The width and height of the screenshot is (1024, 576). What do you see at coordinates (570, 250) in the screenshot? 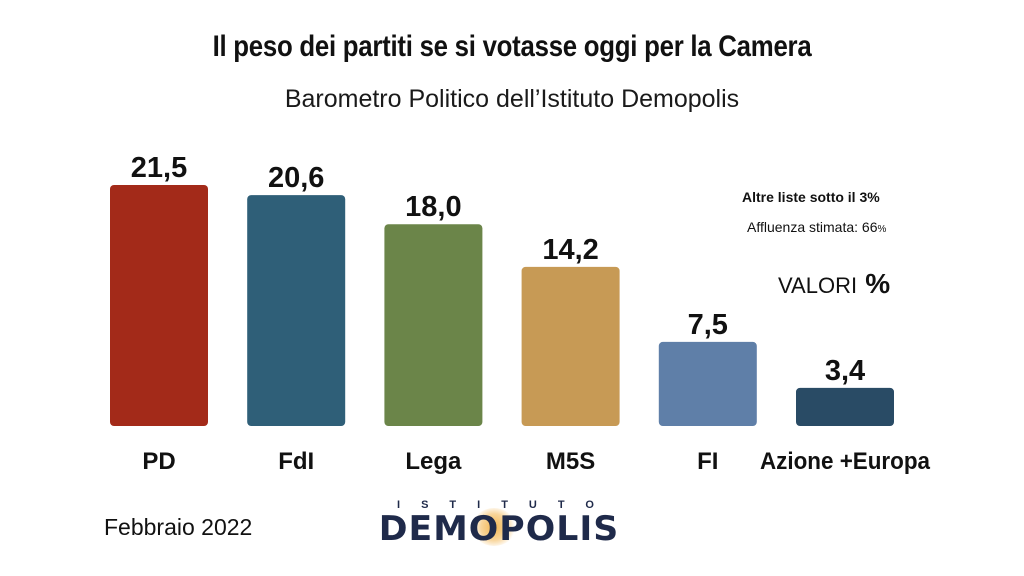
I see `value-label: 14,2` at bounding box center [570, 250].